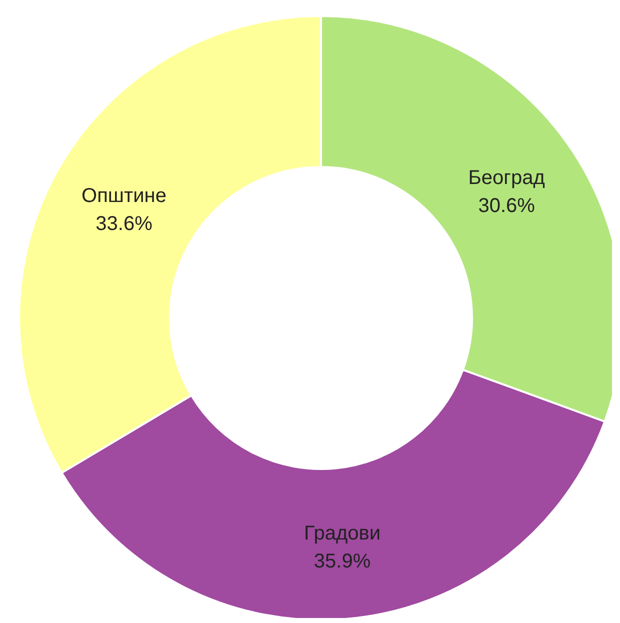  What do you see at coordinates (342, 533) in the screenshot?
I see `slice-label: Градови` at bounding box center [342, 533].